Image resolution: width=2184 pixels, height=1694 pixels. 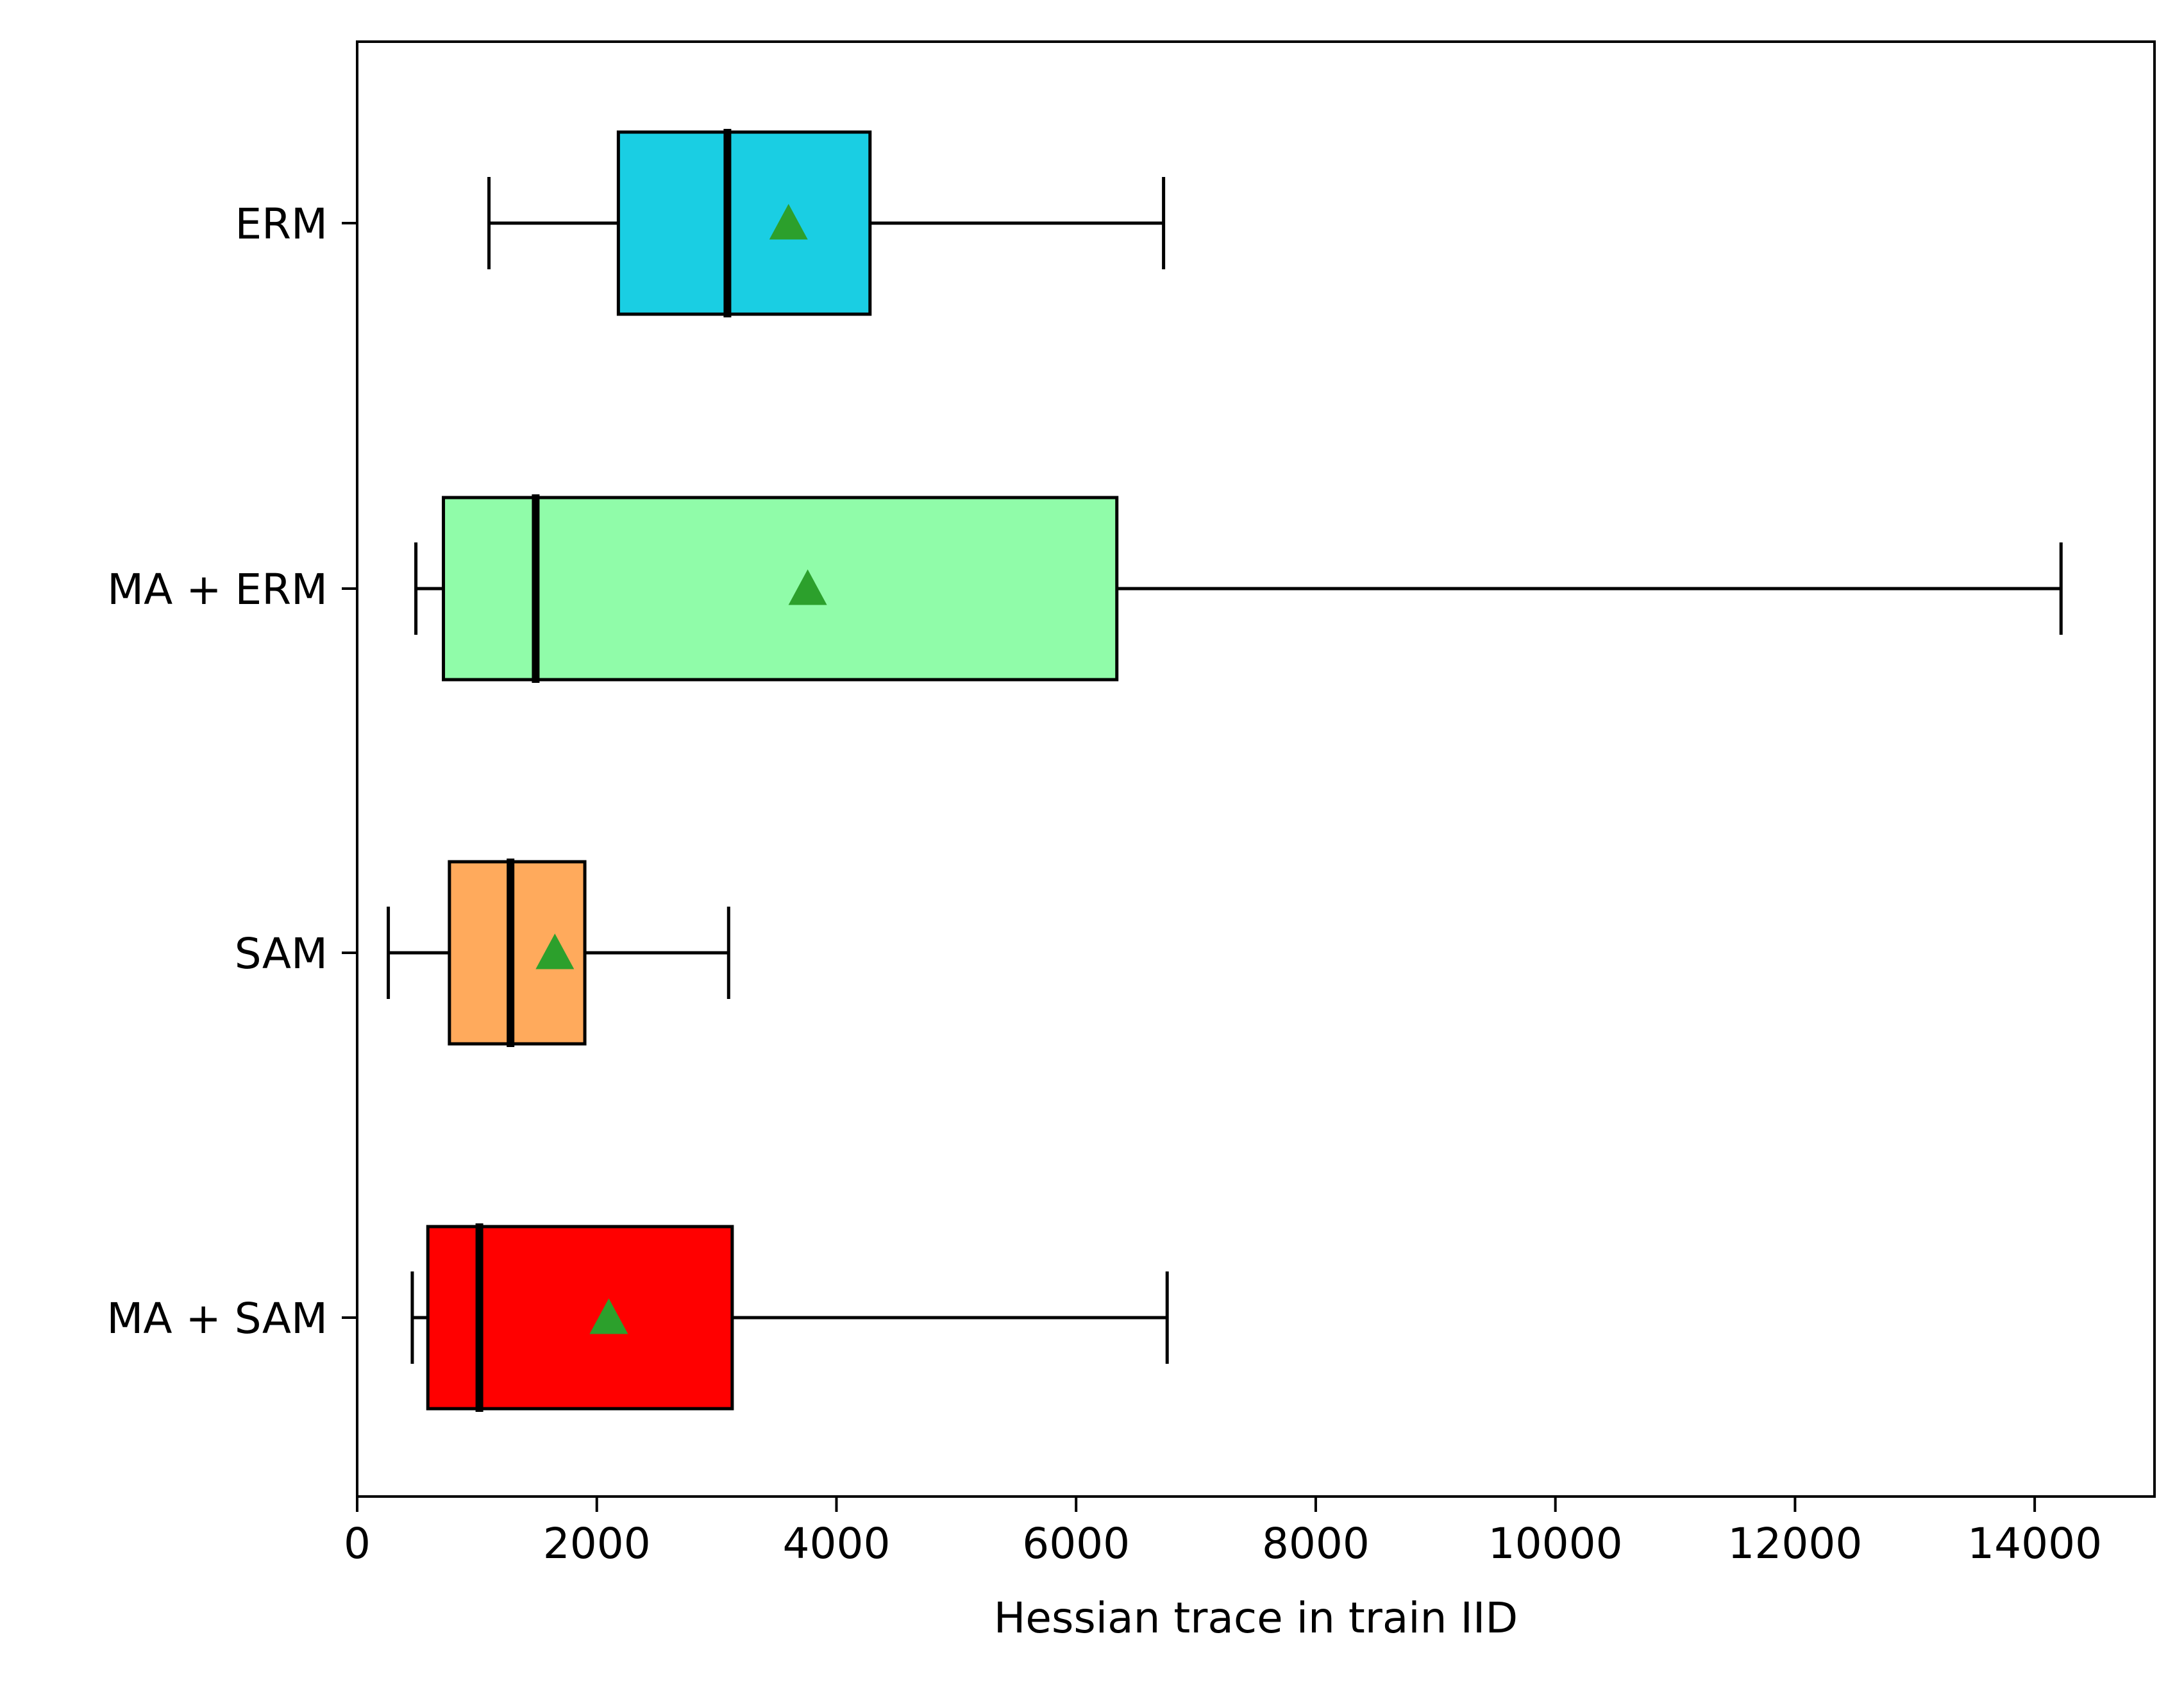 What do you see at coordinates (281, 954) in the screenshot?
I see `y-tick-label: SAM` at bounding box center [281, 954].